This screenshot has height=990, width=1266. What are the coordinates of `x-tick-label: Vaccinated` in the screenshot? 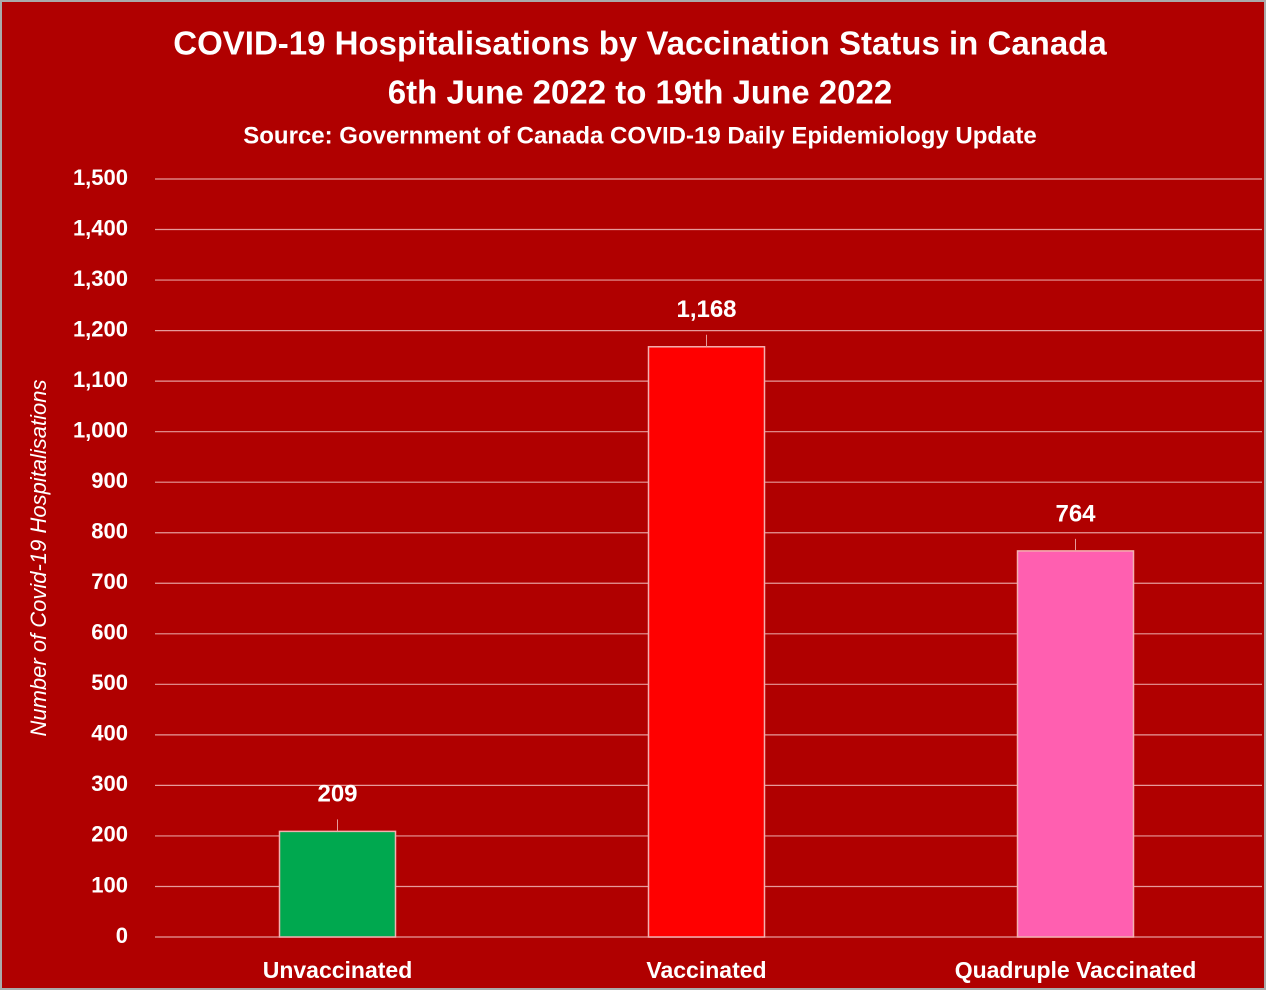 It's located at (706, 970).